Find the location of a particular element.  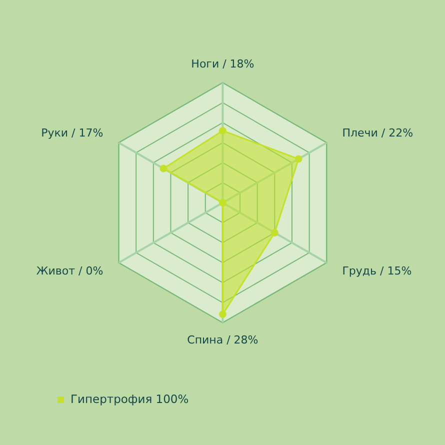

spoke-label: Руки / 17% is located at coordinates (72, 133).